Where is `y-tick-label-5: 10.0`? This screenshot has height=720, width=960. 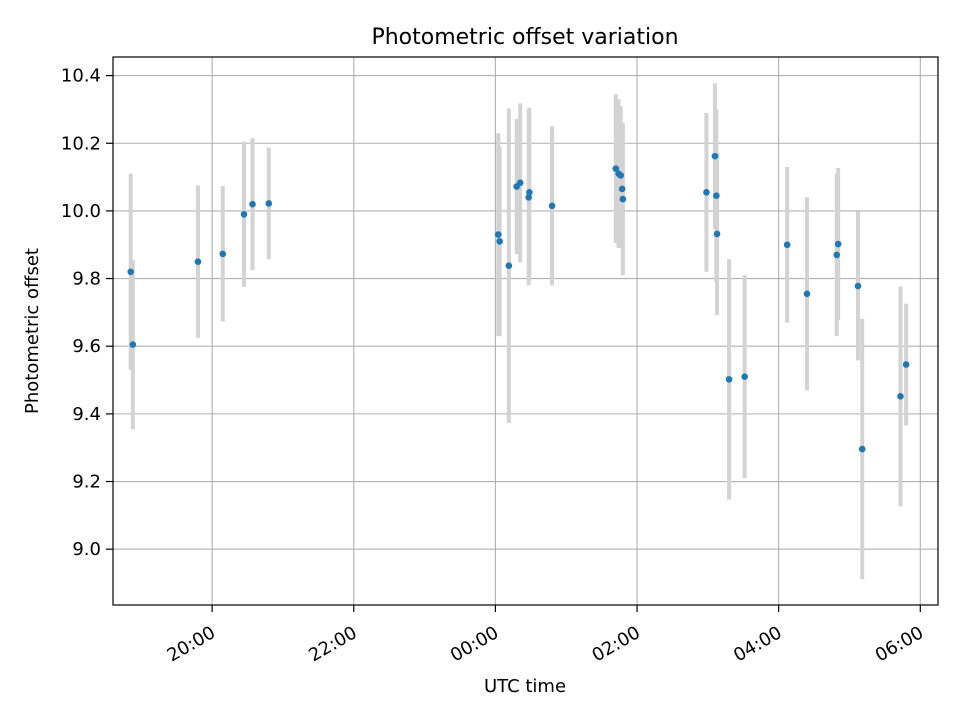
y-tick-label-5: 10.0 is located at coordinates (81, 211).